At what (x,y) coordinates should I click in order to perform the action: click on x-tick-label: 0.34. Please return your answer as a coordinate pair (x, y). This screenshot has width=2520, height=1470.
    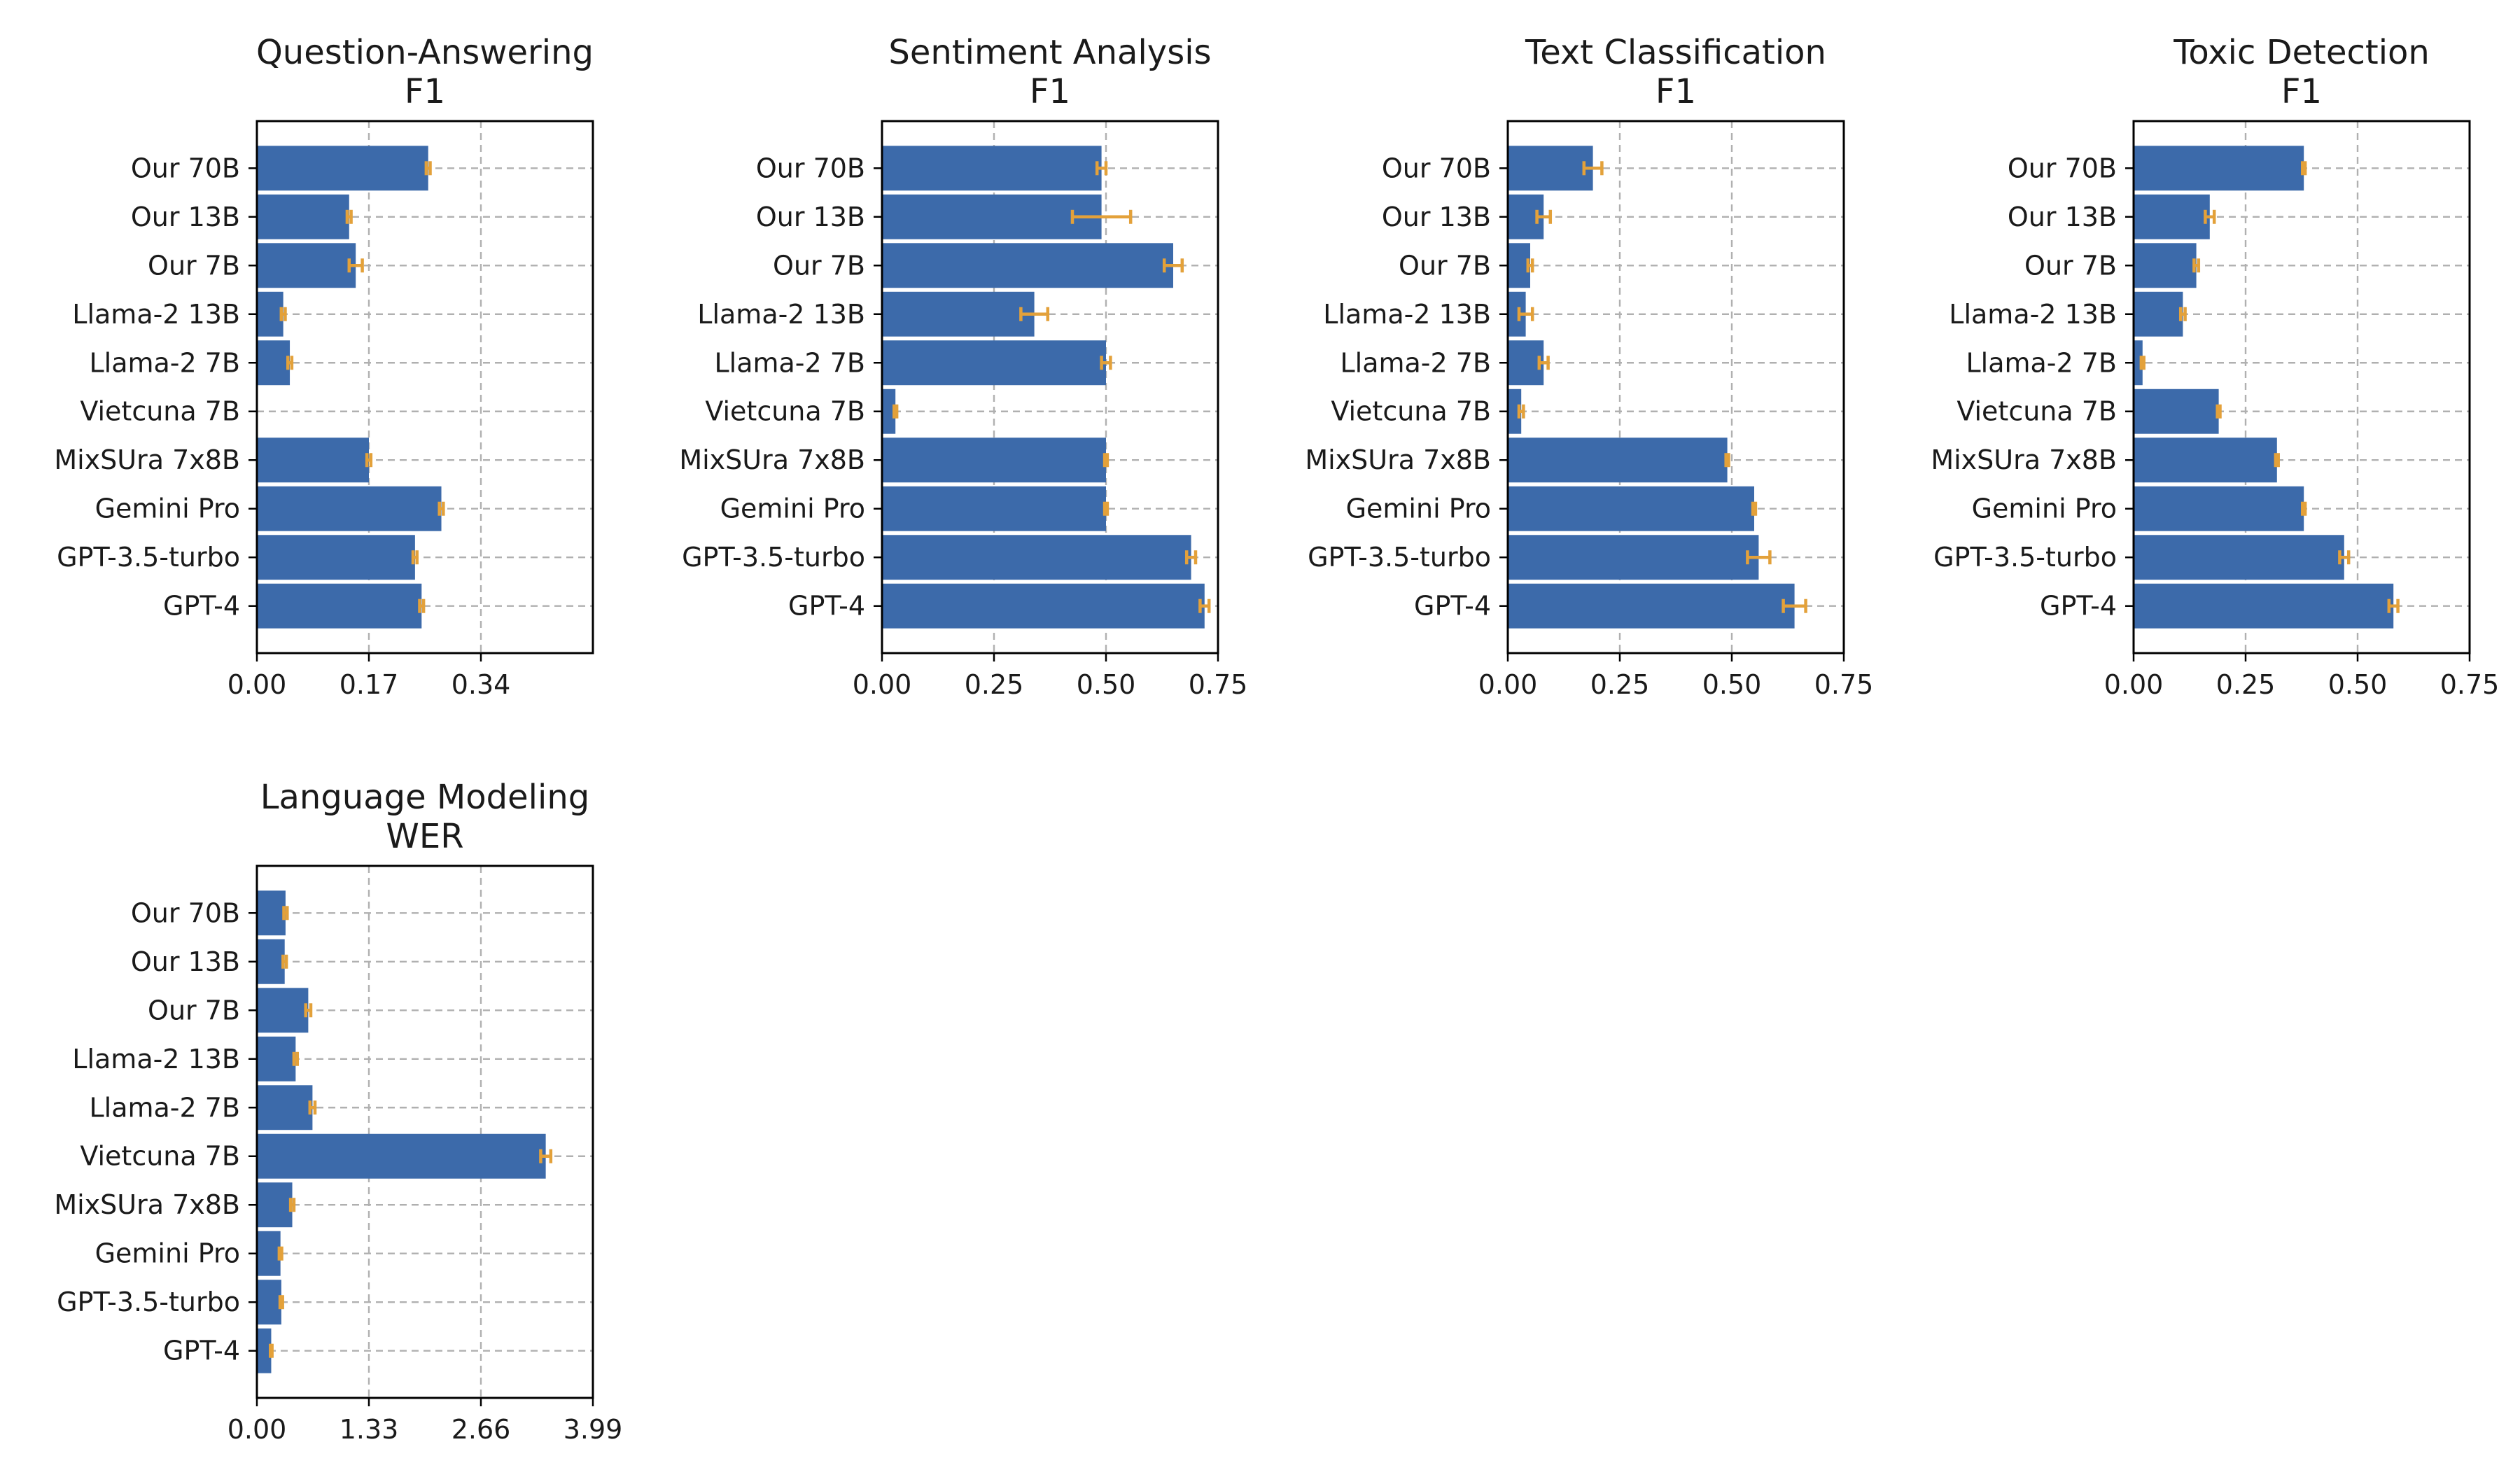
    Looking at the image, I should click on (481, 684).